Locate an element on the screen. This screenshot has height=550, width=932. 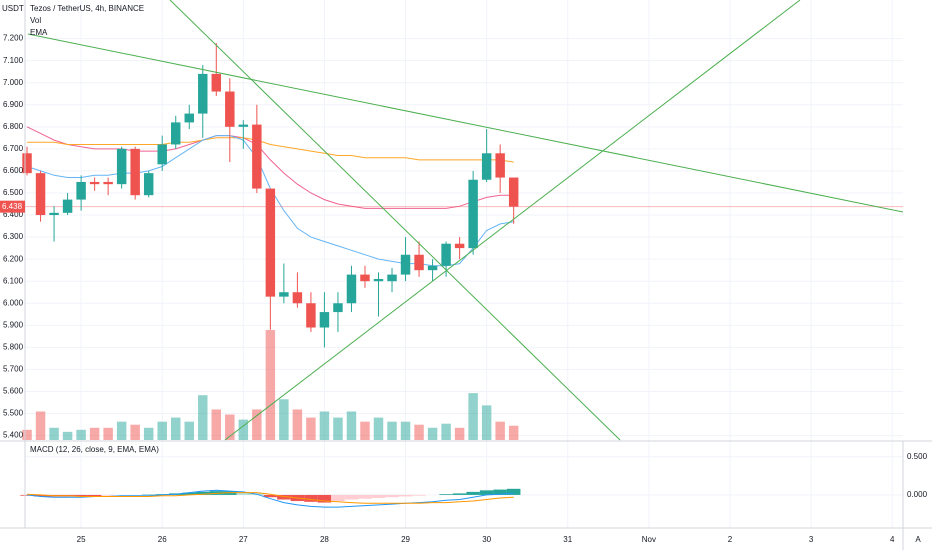
y-tick-label: 6.200 is located at coordinates (13, 258).